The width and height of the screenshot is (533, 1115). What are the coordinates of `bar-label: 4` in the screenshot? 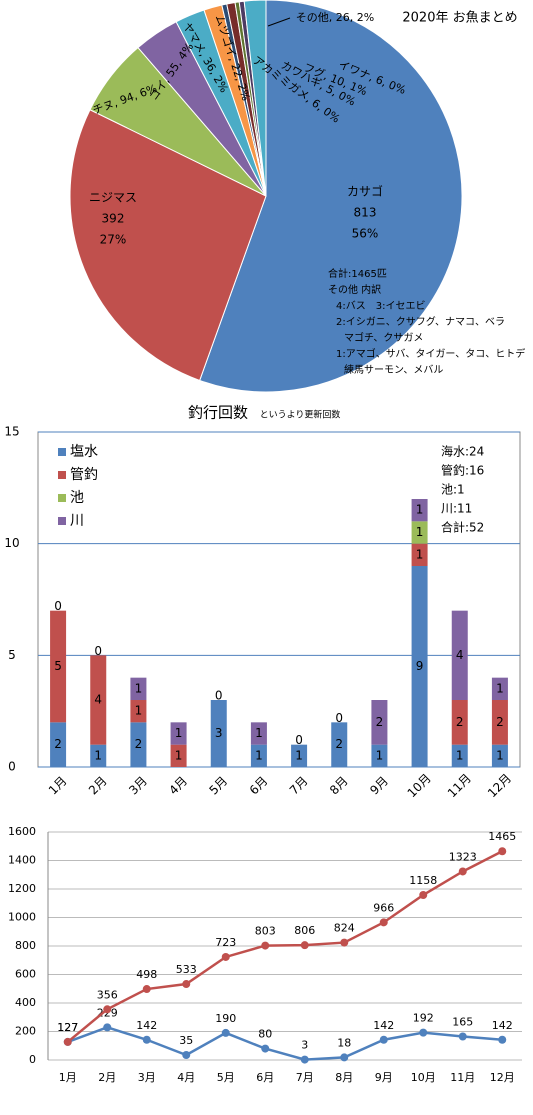 It's located at (98, 700).